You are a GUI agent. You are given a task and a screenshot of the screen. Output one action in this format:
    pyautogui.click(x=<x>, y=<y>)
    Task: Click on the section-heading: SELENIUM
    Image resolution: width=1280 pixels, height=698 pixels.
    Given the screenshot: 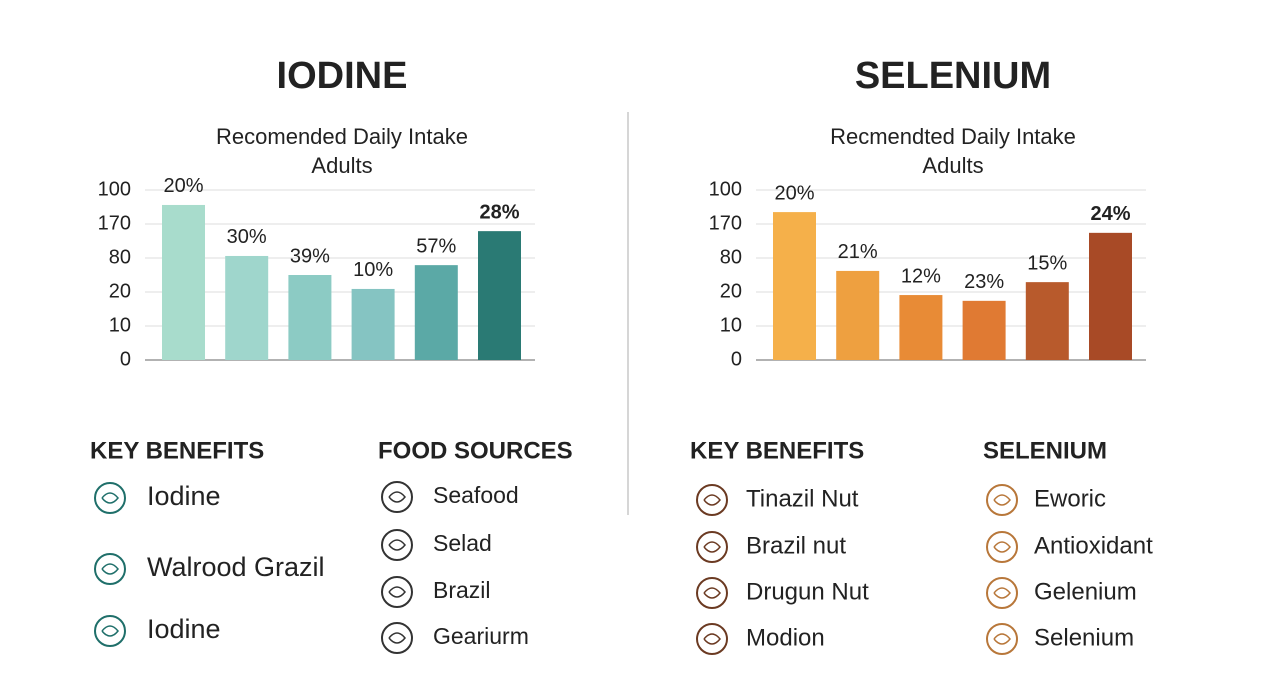 What is the action you would take?
    pyautogui.click(x=1045, y=450)
    